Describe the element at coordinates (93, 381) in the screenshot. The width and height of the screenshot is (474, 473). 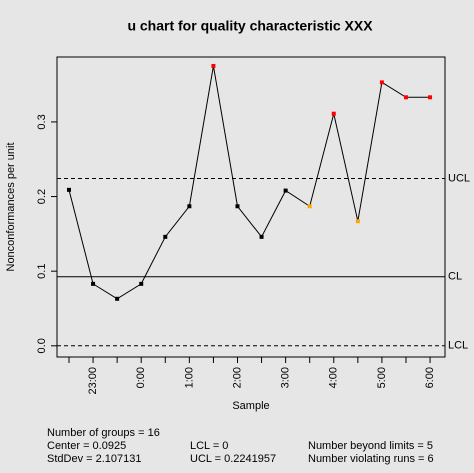
I see `x-tick-label: 23:00` at that location.